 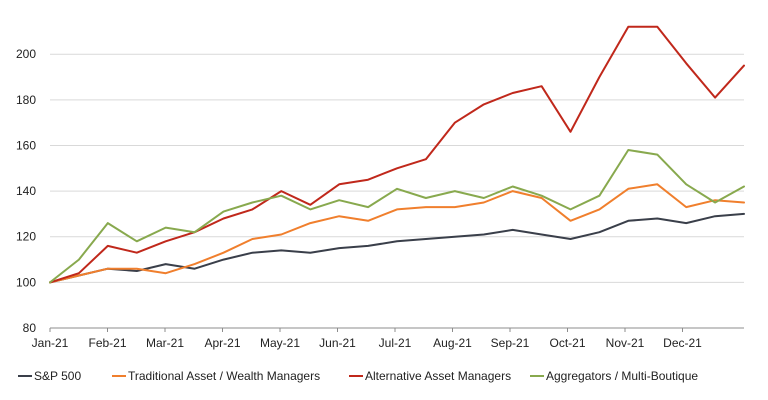 What do you see at coordinates (26, 54) in the screenshot?
I see `y-tick-label: 200` at bounding box center [26, 54].